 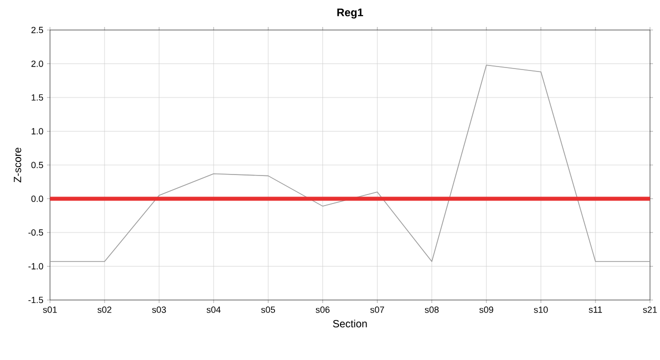 What do you see at coordinates (350, 13) in the screenshot?
I see `chart-title: Reg1` at bounding box center [350, 13].